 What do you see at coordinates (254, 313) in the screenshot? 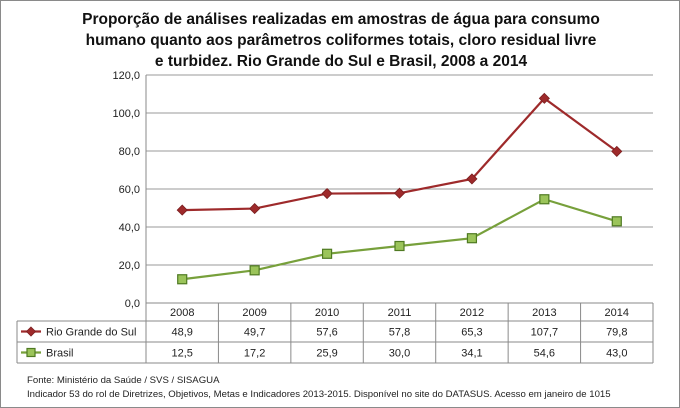
I see `x-tick-label: 2009` at bounding box center [254, 313].